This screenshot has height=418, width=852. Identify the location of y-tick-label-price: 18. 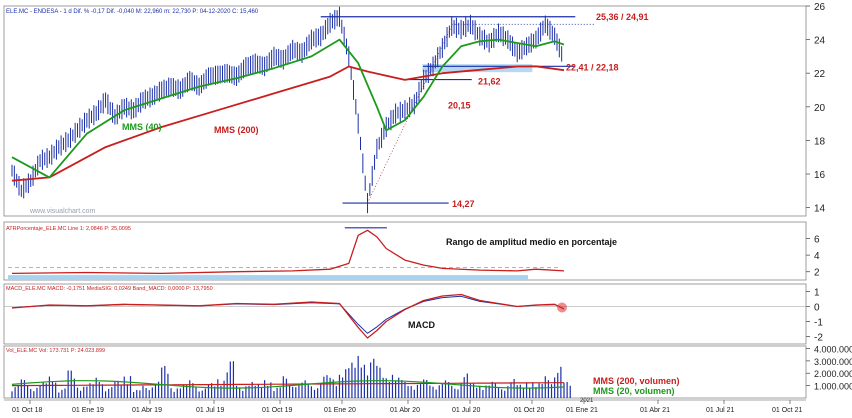
(820, 141).